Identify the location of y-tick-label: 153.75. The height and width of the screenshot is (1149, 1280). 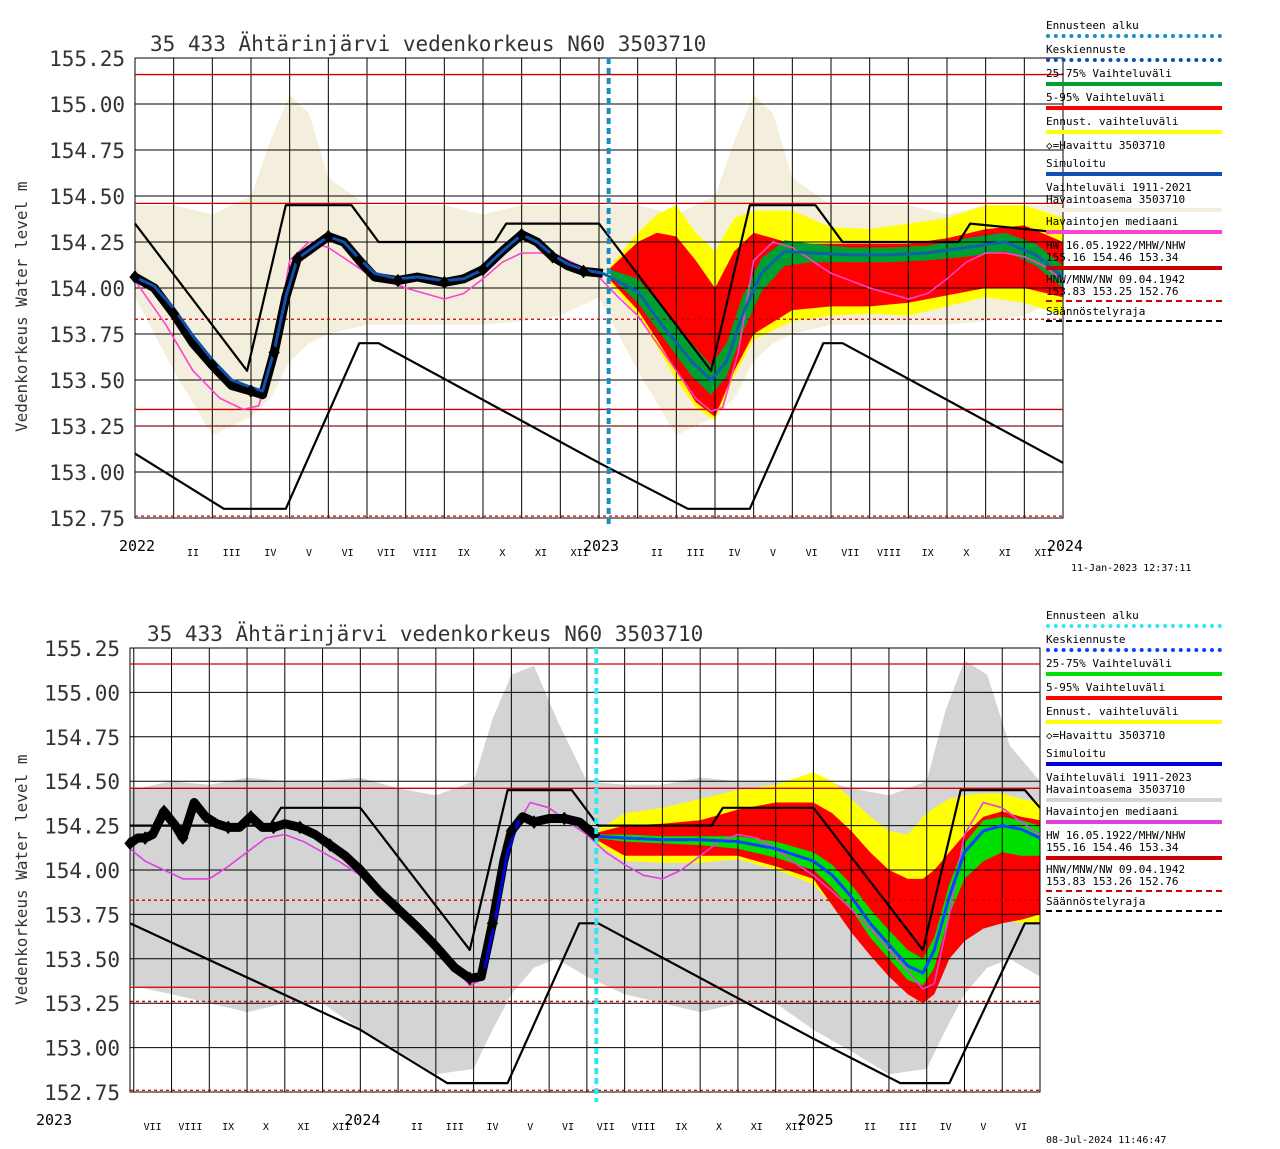
(87, 335).